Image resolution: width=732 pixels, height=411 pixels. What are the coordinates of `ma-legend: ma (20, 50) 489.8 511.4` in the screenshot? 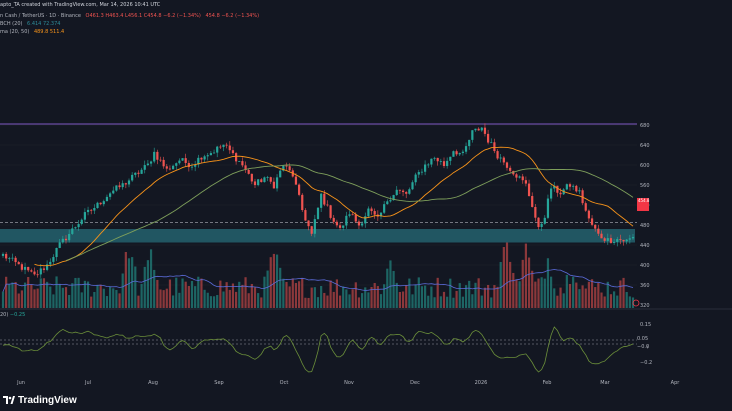 It's located at (33, 32).